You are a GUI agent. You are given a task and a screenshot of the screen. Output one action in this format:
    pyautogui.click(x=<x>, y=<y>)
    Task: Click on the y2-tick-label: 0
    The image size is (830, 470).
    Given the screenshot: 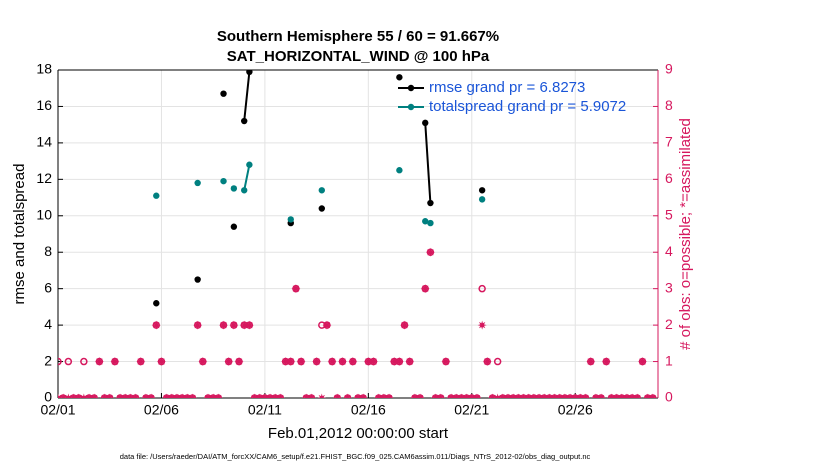 What is the action you would take?
    pyautogui.click(x=669, y=397)
    